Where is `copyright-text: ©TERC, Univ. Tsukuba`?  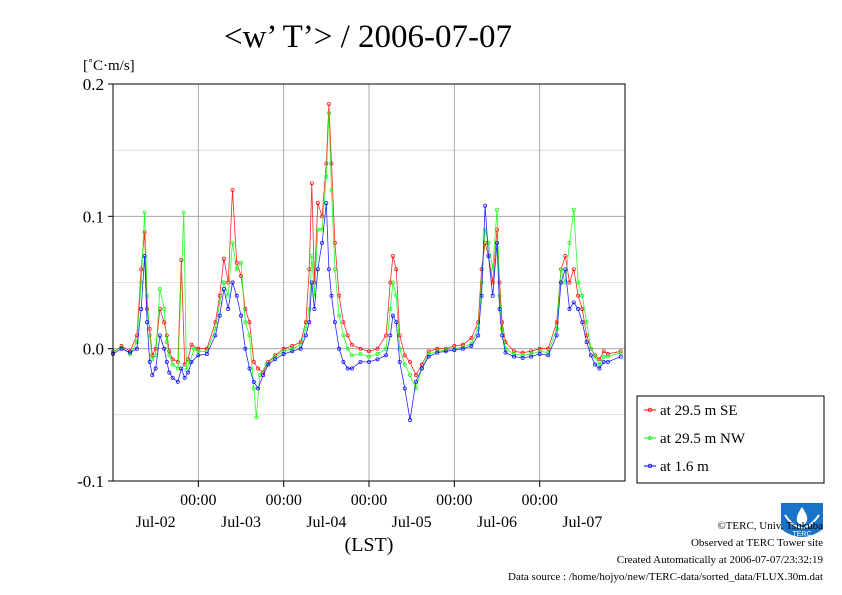
copyright-text: ©TERC, Univ. Tsukuba is located at coordinates (770, 526).